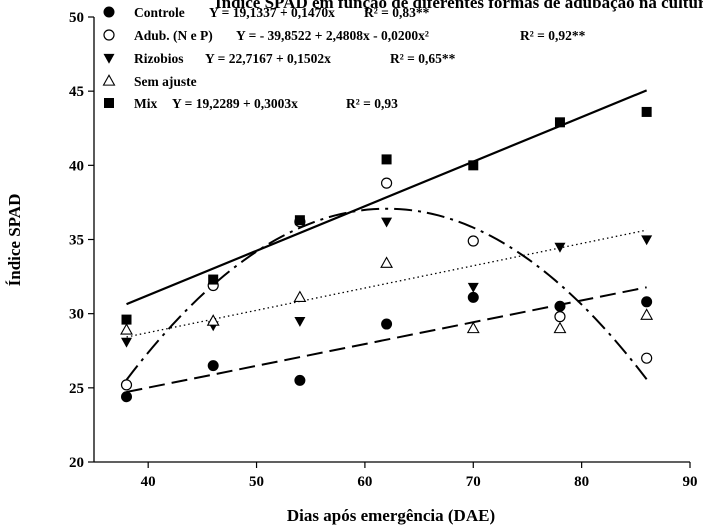  What do you see at coordinates (76, 18) in the screenshot?
I see `y-tick-label: 50` at bounding box center [76, 18].